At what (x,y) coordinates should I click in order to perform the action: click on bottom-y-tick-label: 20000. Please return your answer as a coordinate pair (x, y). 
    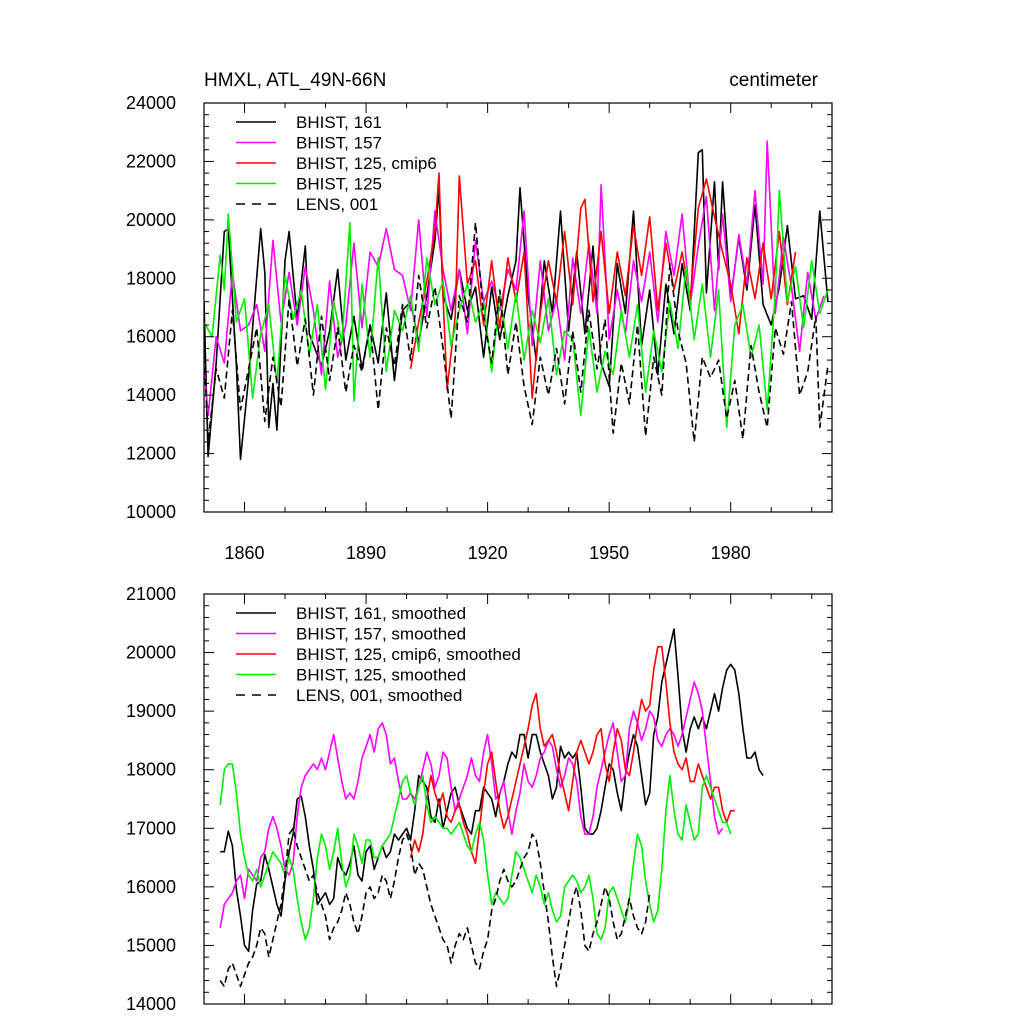
    Looking at the image, I should click on (151, 653).